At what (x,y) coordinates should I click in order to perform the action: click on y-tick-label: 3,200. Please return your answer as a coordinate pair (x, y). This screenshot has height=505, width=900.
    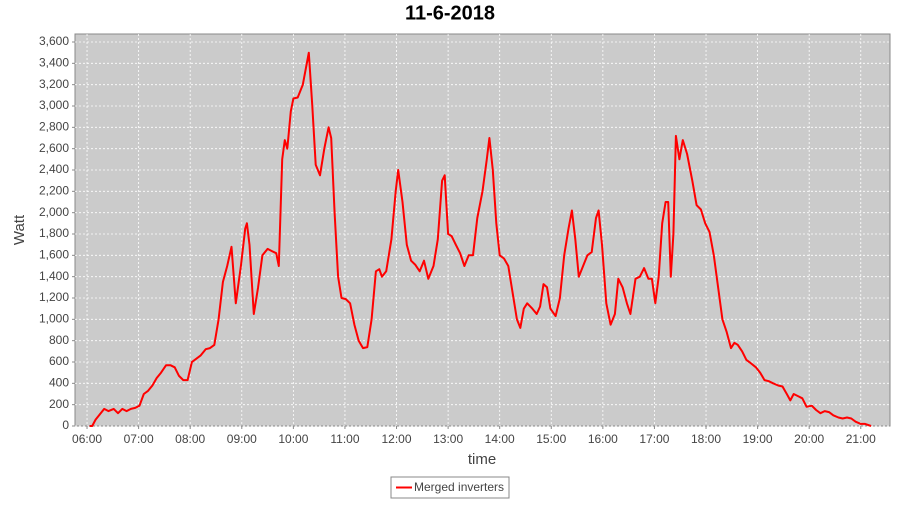
    Looking at the image, I should click on (54, 84).